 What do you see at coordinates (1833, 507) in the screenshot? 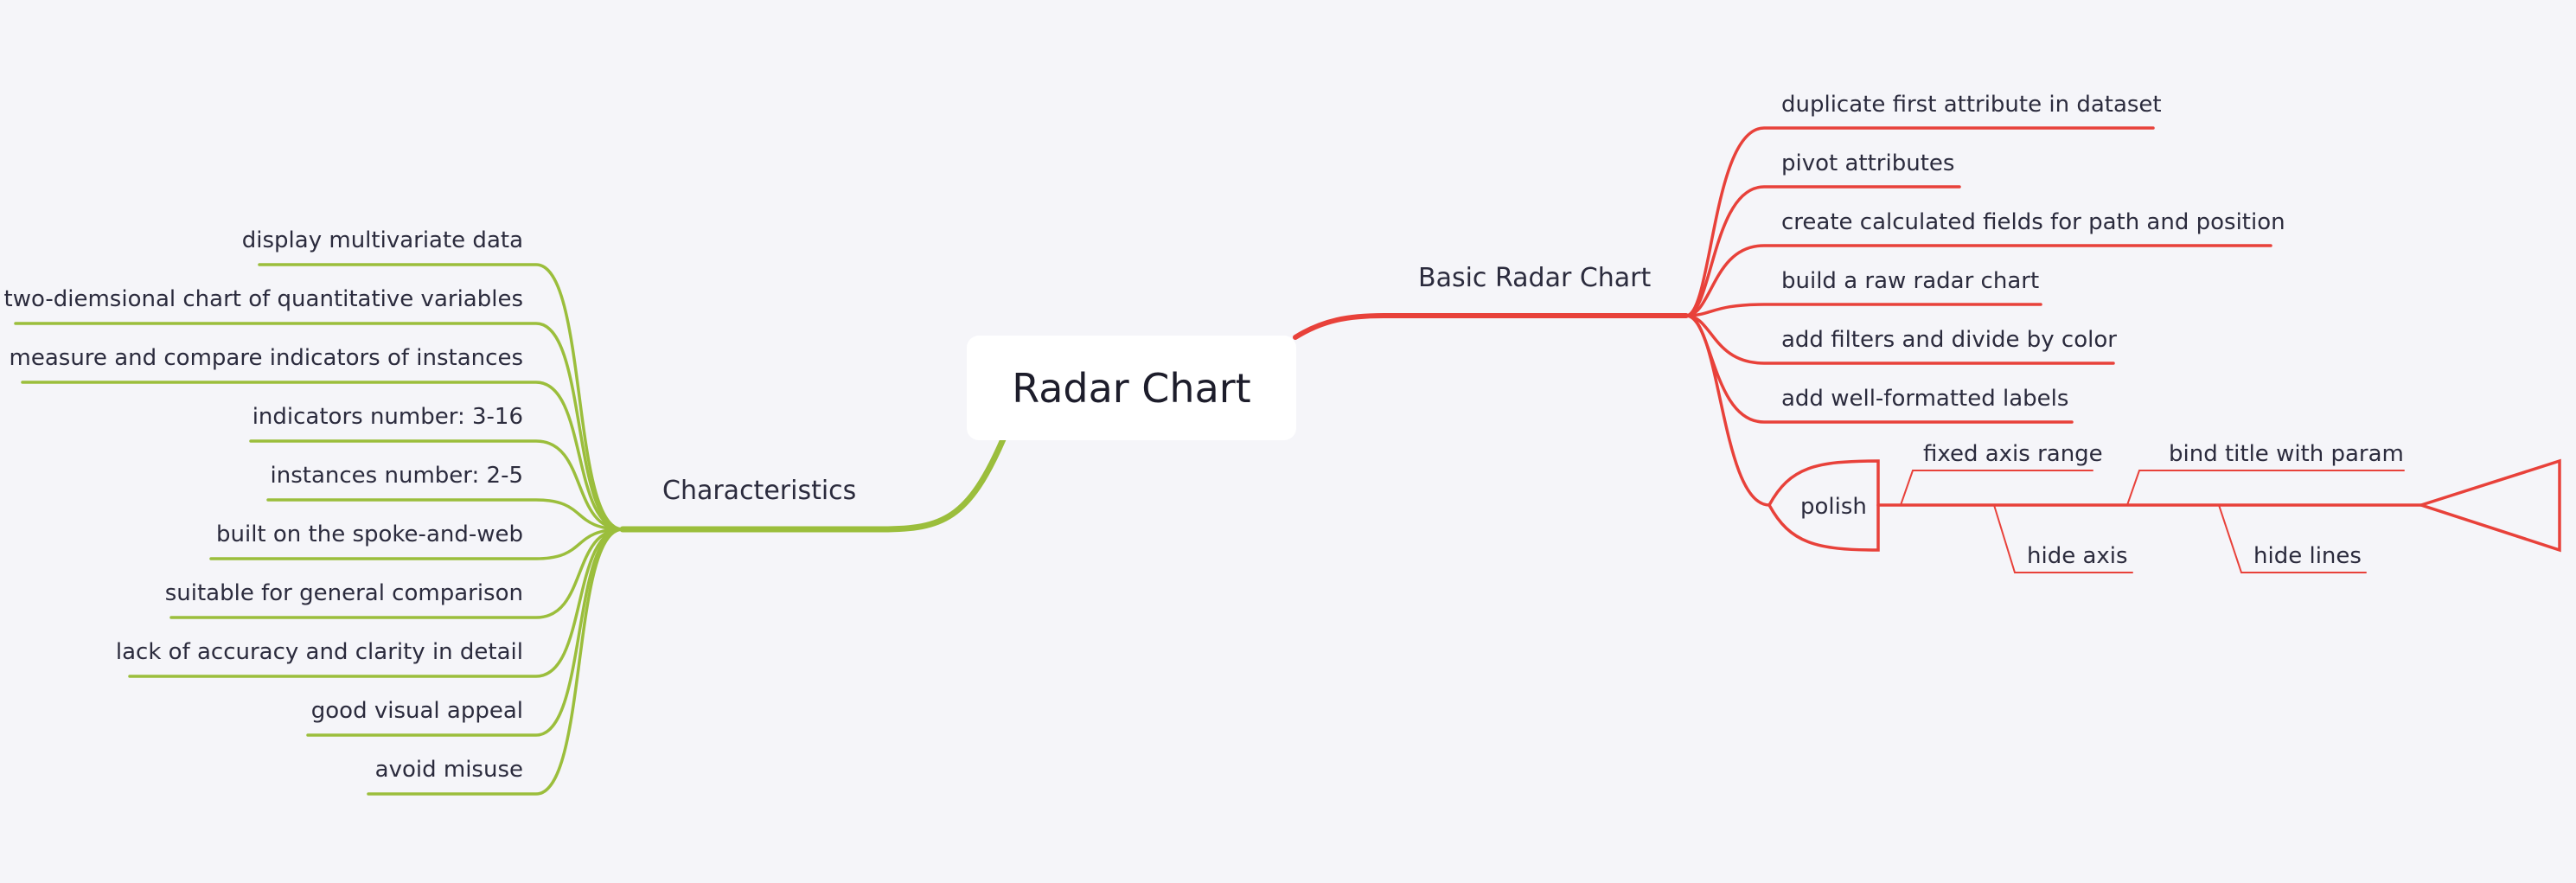
I see `polish-topic-label: polish` at bounding box center [1833, 507].